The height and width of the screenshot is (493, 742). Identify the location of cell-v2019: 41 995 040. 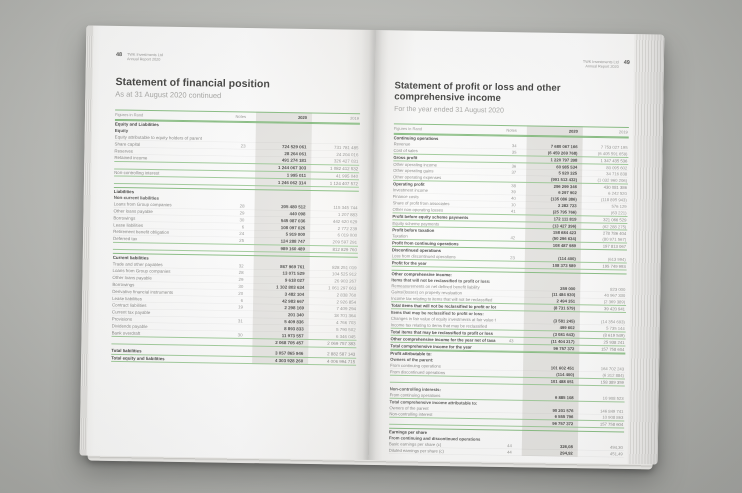
(347, 176).